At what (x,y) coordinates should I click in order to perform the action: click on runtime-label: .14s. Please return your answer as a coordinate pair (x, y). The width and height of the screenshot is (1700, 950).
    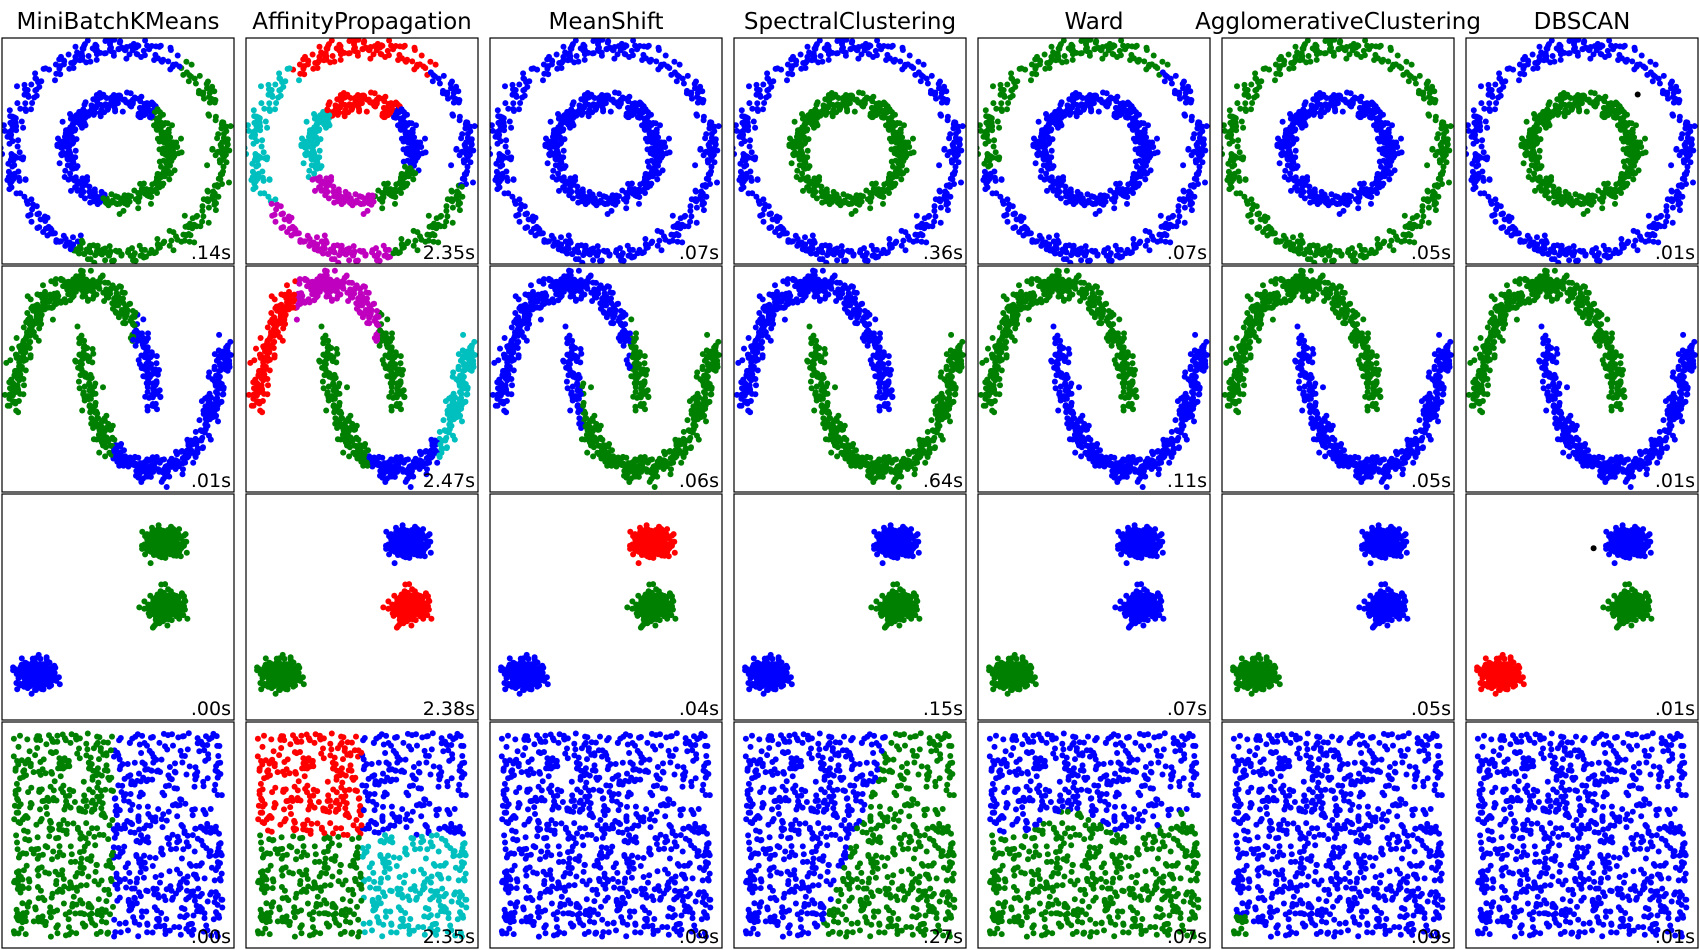
    Looking at the image, I should click on (211, 253).